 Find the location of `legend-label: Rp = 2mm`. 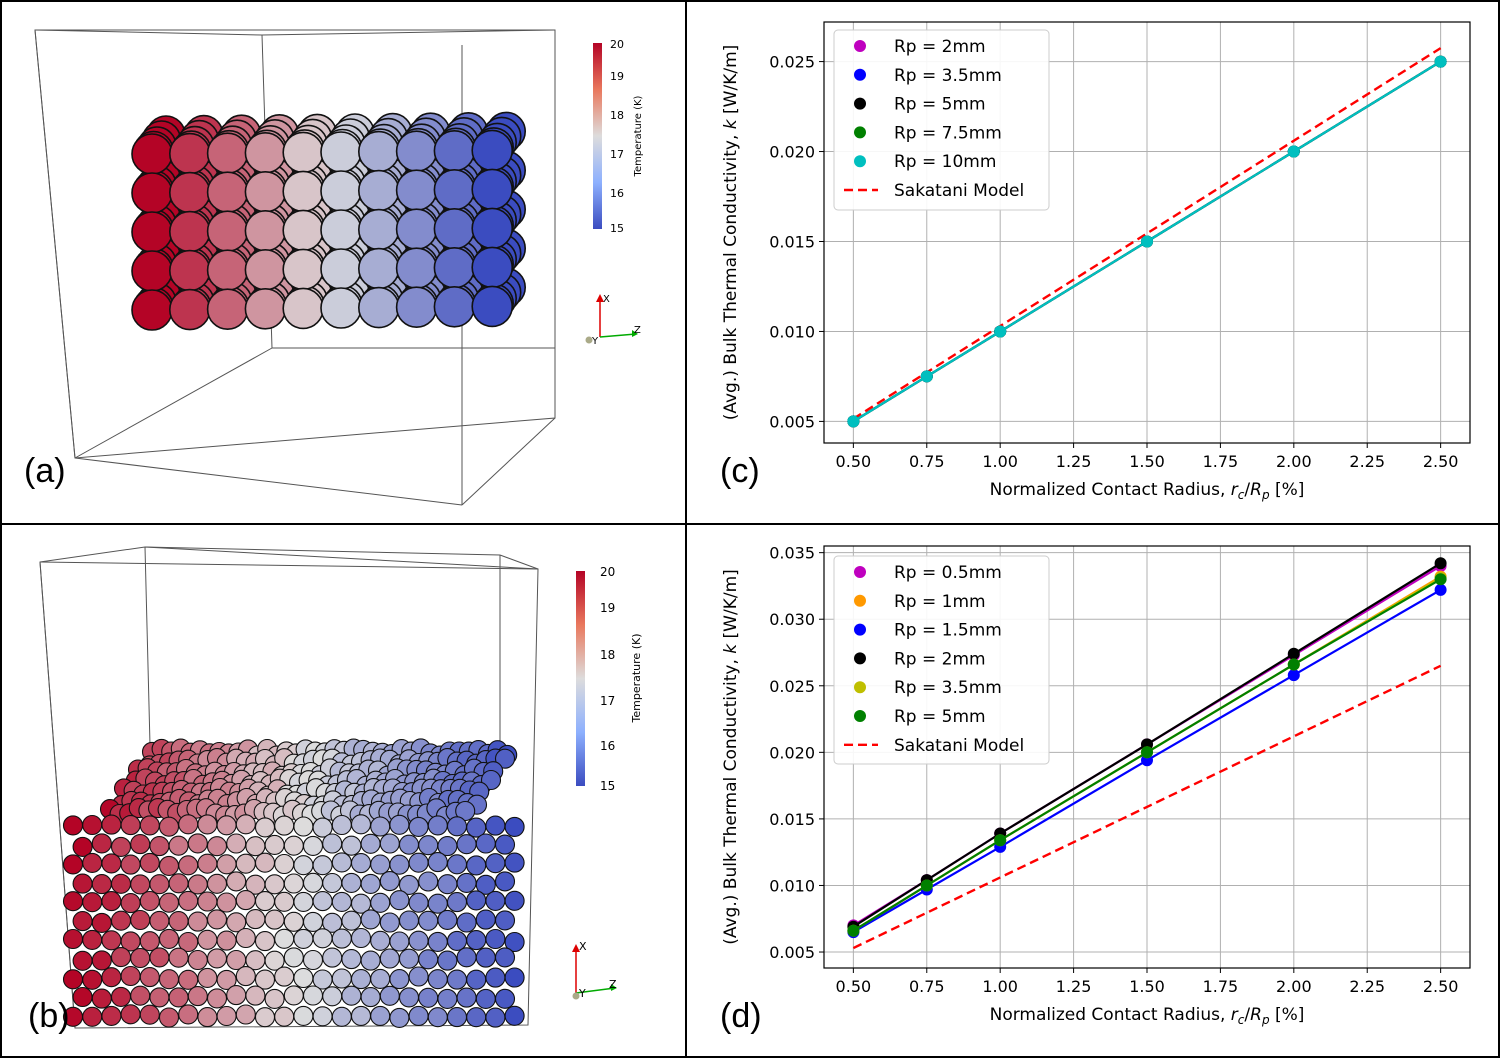

legend-label: Rp = 2mm is located at coordinates (940, 47).